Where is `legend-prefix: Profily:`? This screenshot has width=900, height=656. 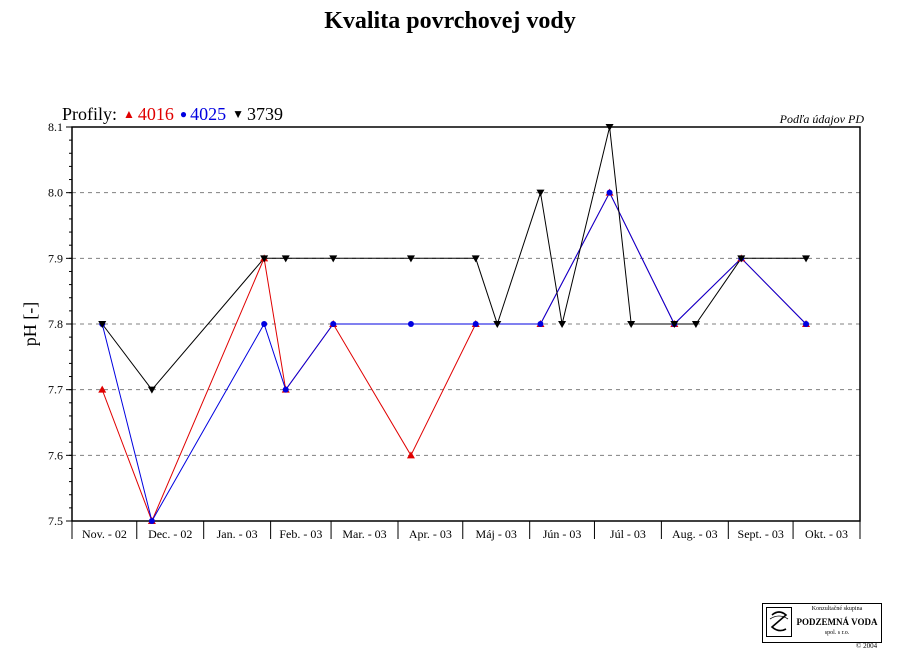
legend-prefix: Profily: is located at coordinates (90, 114).